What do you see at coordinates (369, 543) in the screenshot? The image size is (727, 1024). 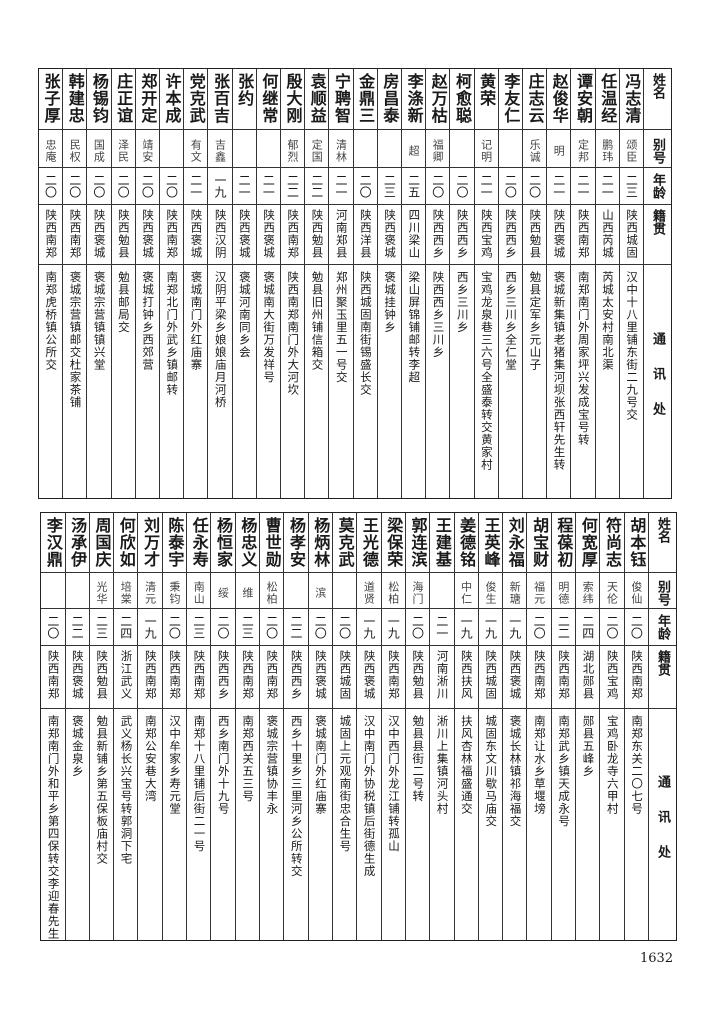 I see `name-cell: 王光德` at bounding box center [369, 543].